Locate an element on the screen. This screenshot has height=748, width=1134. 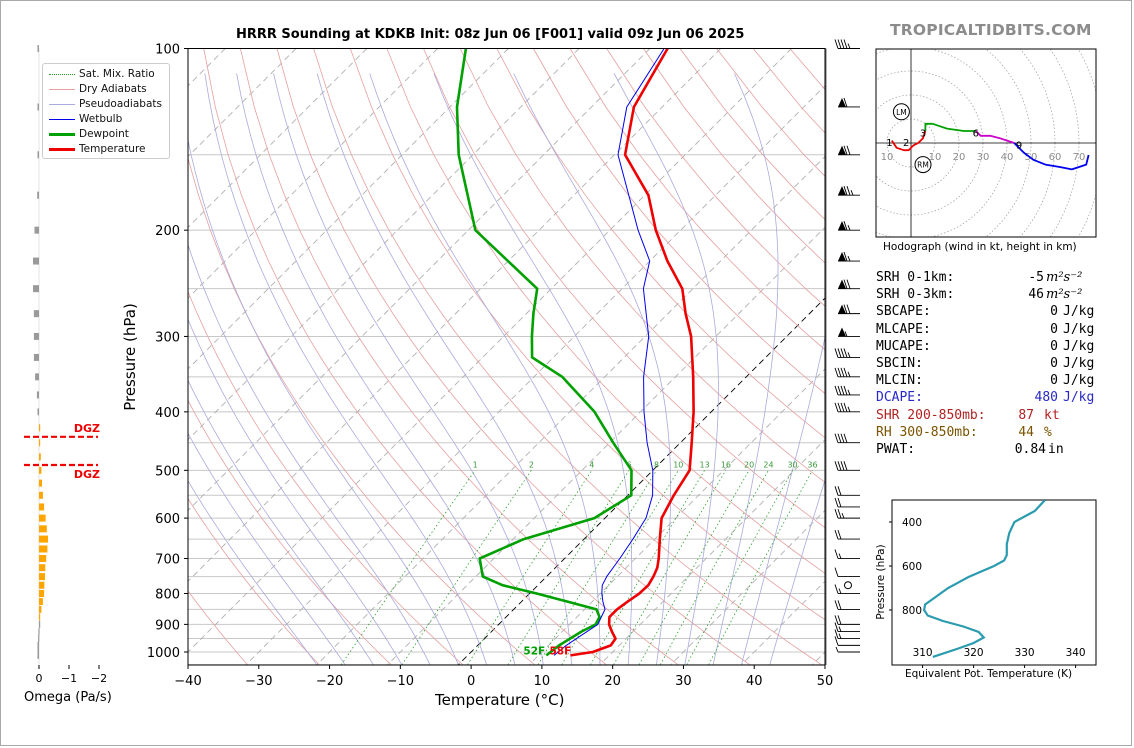
hodo-ring-label: 10 is located at coordinates (887, 157).